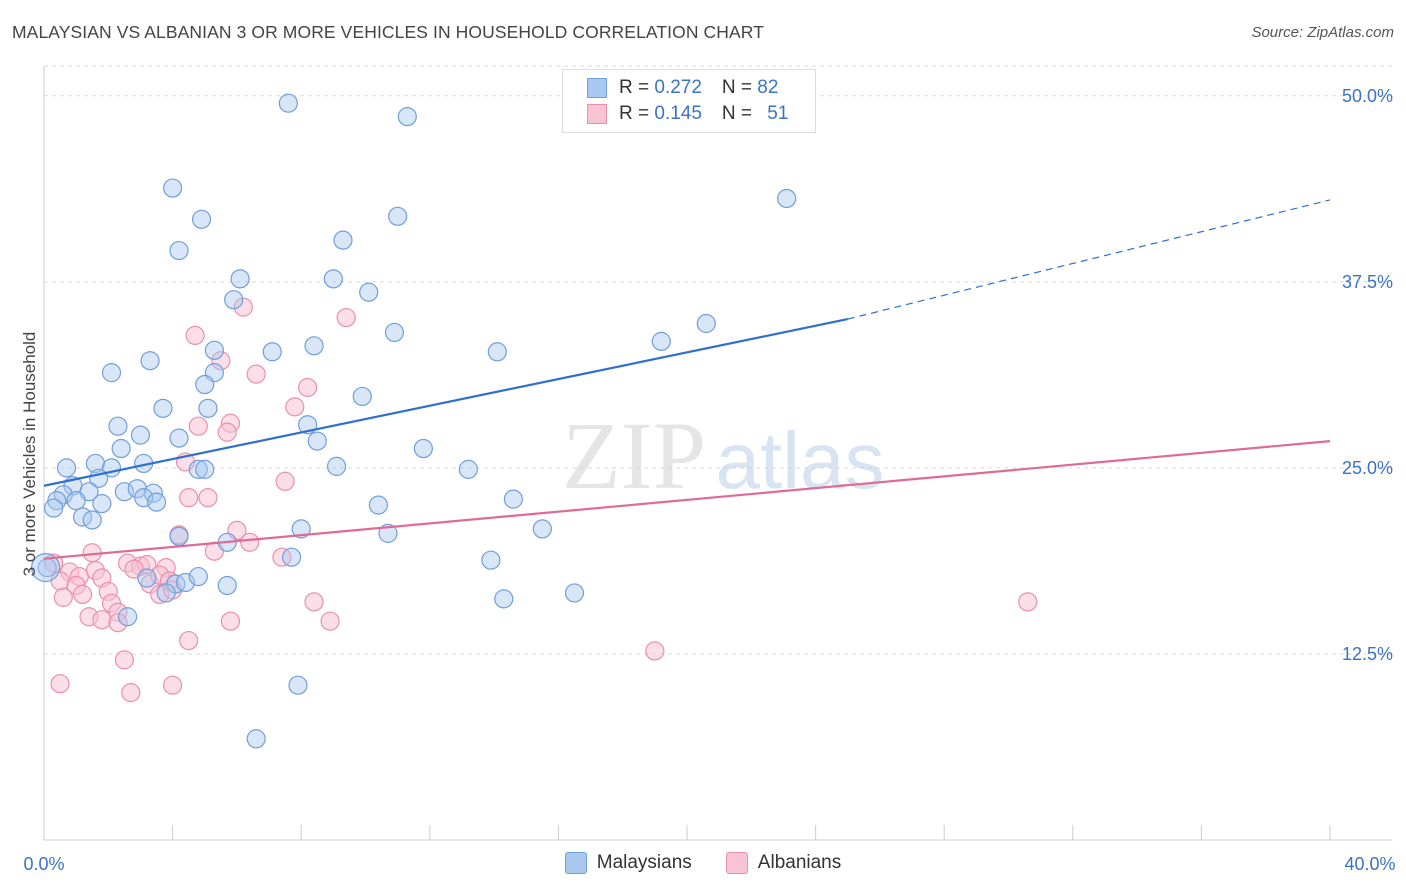  I want to click on source-label: Source: ZipAtlas.com, so click(1322, 32).